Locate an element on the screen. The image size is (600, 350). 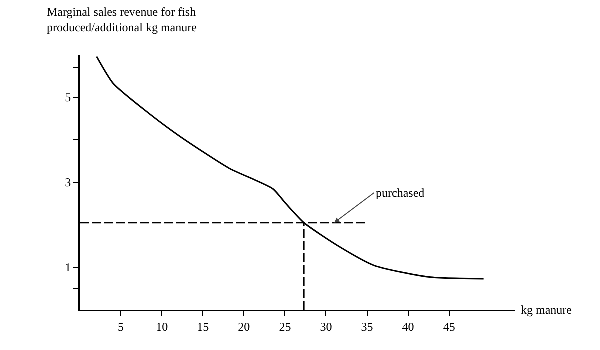
x-tick-label: 15 is located at coordinates (203, 327).